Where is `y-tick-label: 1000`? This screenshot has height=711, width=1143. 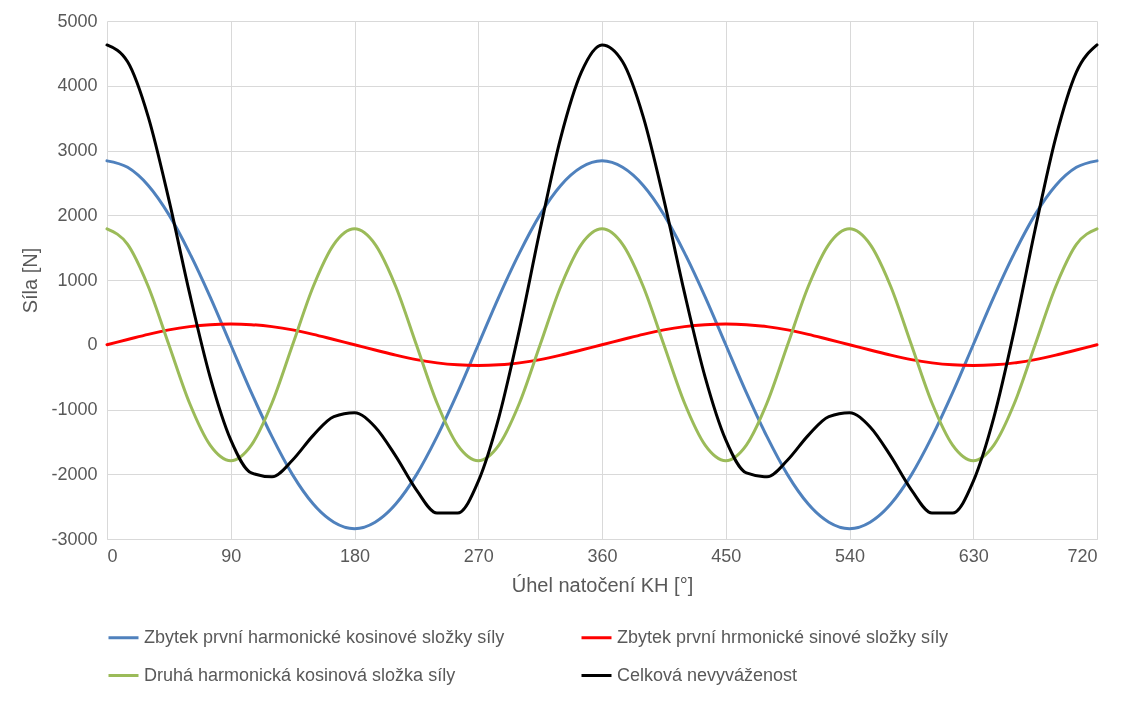 y-tick-label: 1000 is located at coordinates (77, 279).